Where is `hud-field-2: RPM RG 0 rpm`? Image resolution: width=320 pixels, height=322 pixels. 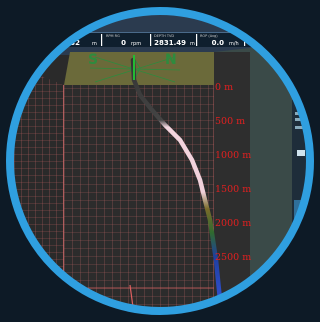 hud-field-2: RPM RG 0 rpm is located at coordinates (123, 40).